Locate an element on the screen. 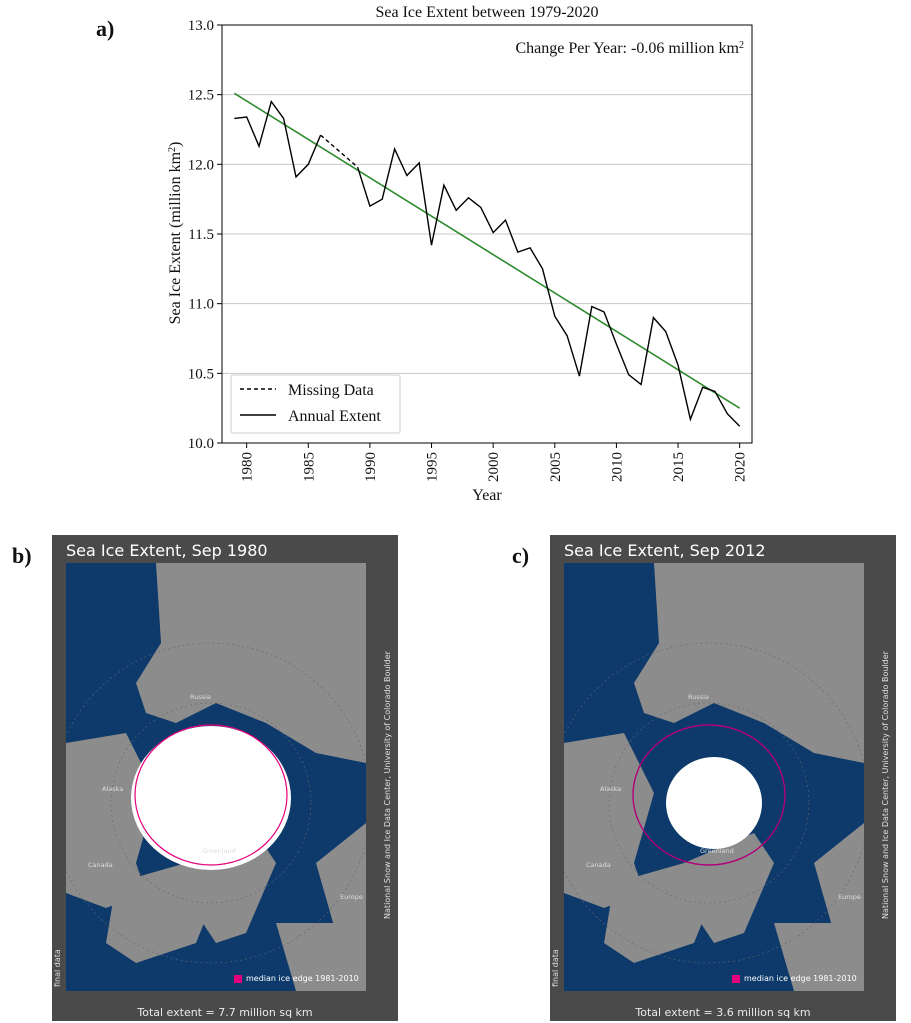 This screenshot has height=1023, width=911. legend-box is located at coordinates (315, 404).